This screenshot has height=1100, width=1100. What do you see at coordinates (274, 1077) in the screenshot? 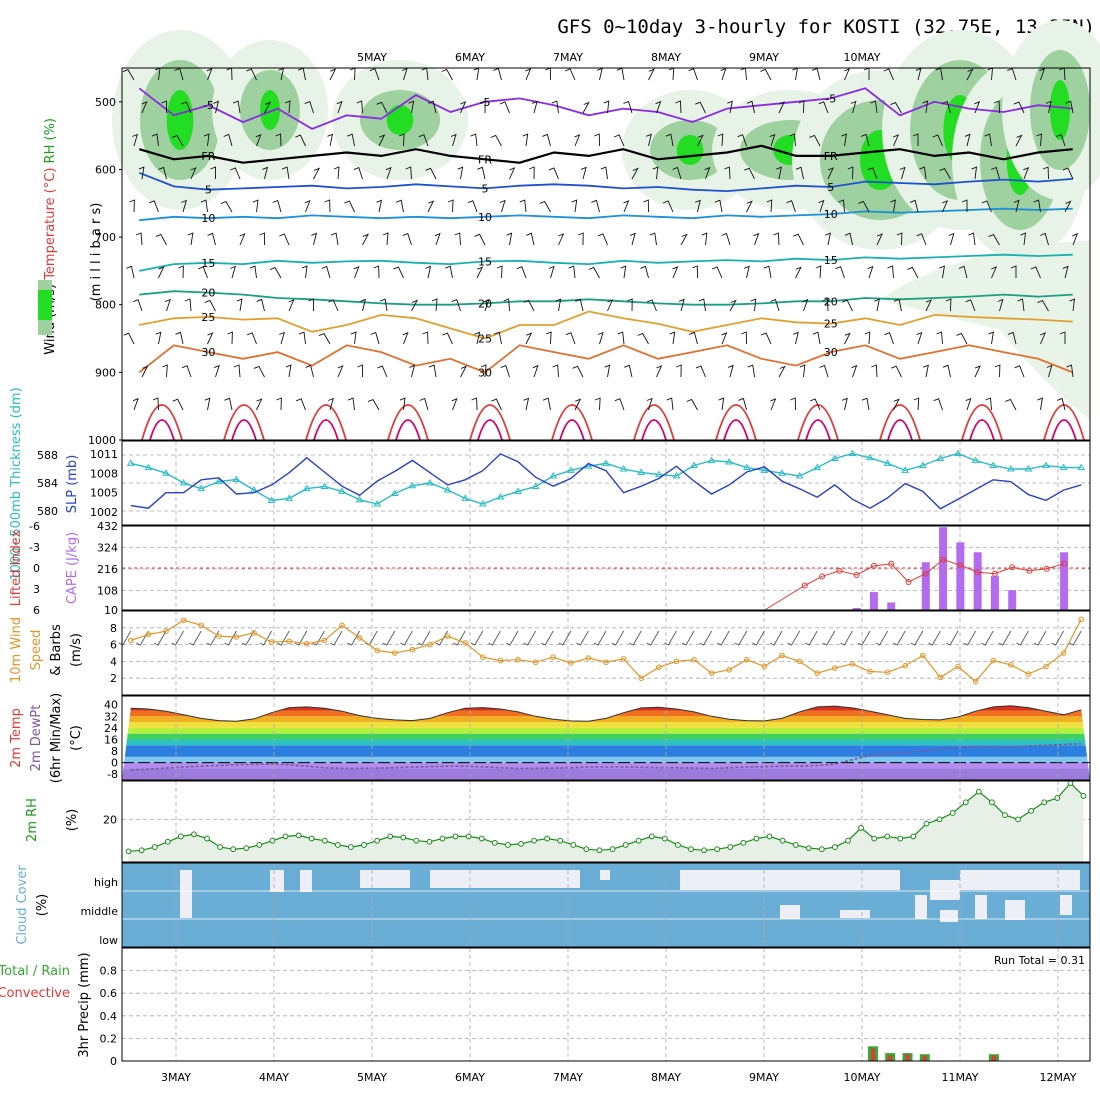
I see `bottom-day-label: 4MAY` at bounding box center [274, 1077].